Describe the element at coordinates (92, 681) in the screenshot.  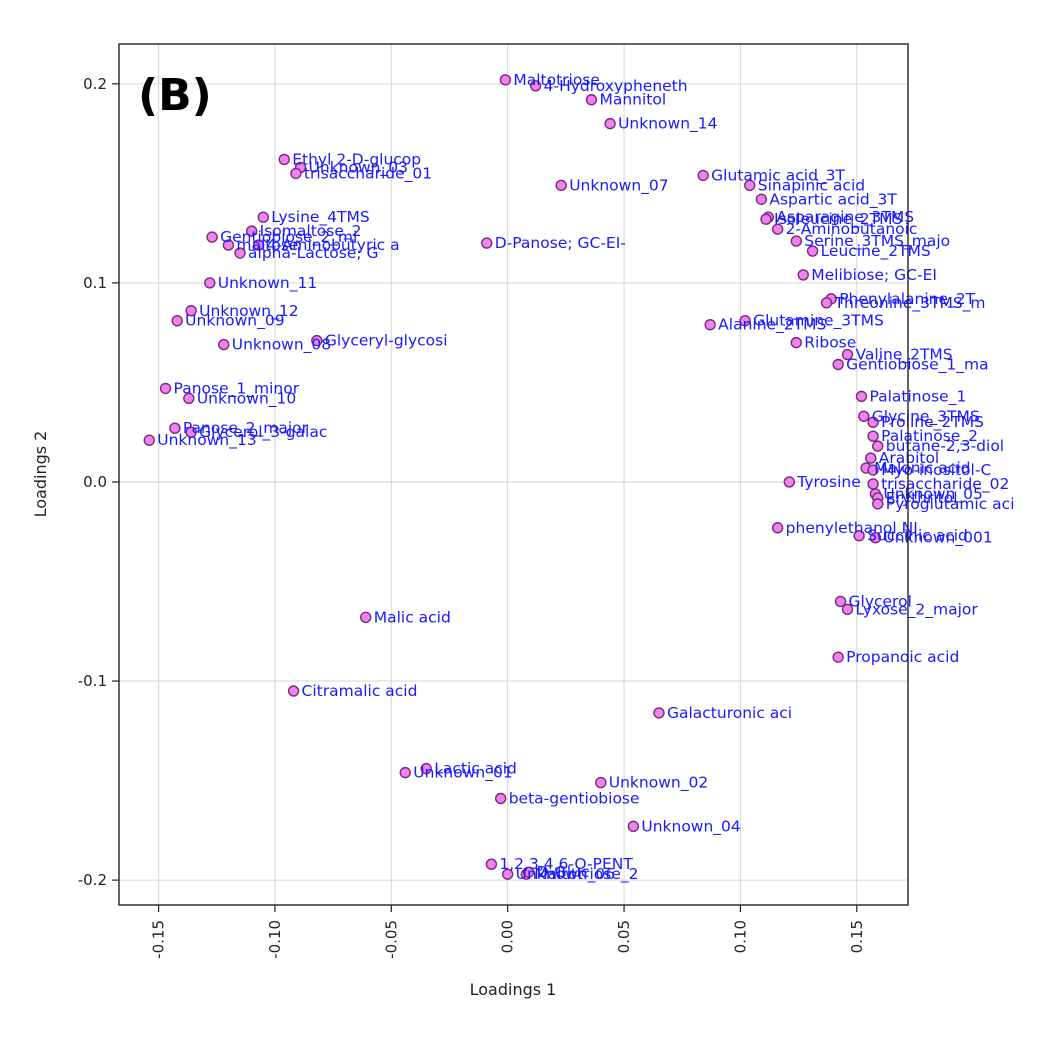
I see `y-tick-label: -0.1` at that location.